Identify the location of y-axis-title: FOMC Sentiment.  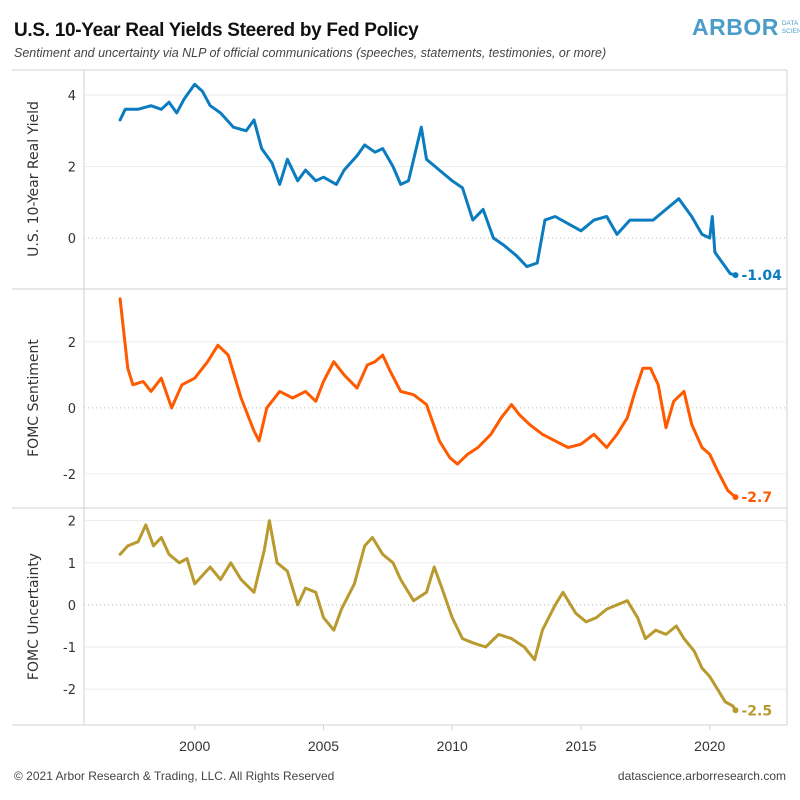
(34, 398).